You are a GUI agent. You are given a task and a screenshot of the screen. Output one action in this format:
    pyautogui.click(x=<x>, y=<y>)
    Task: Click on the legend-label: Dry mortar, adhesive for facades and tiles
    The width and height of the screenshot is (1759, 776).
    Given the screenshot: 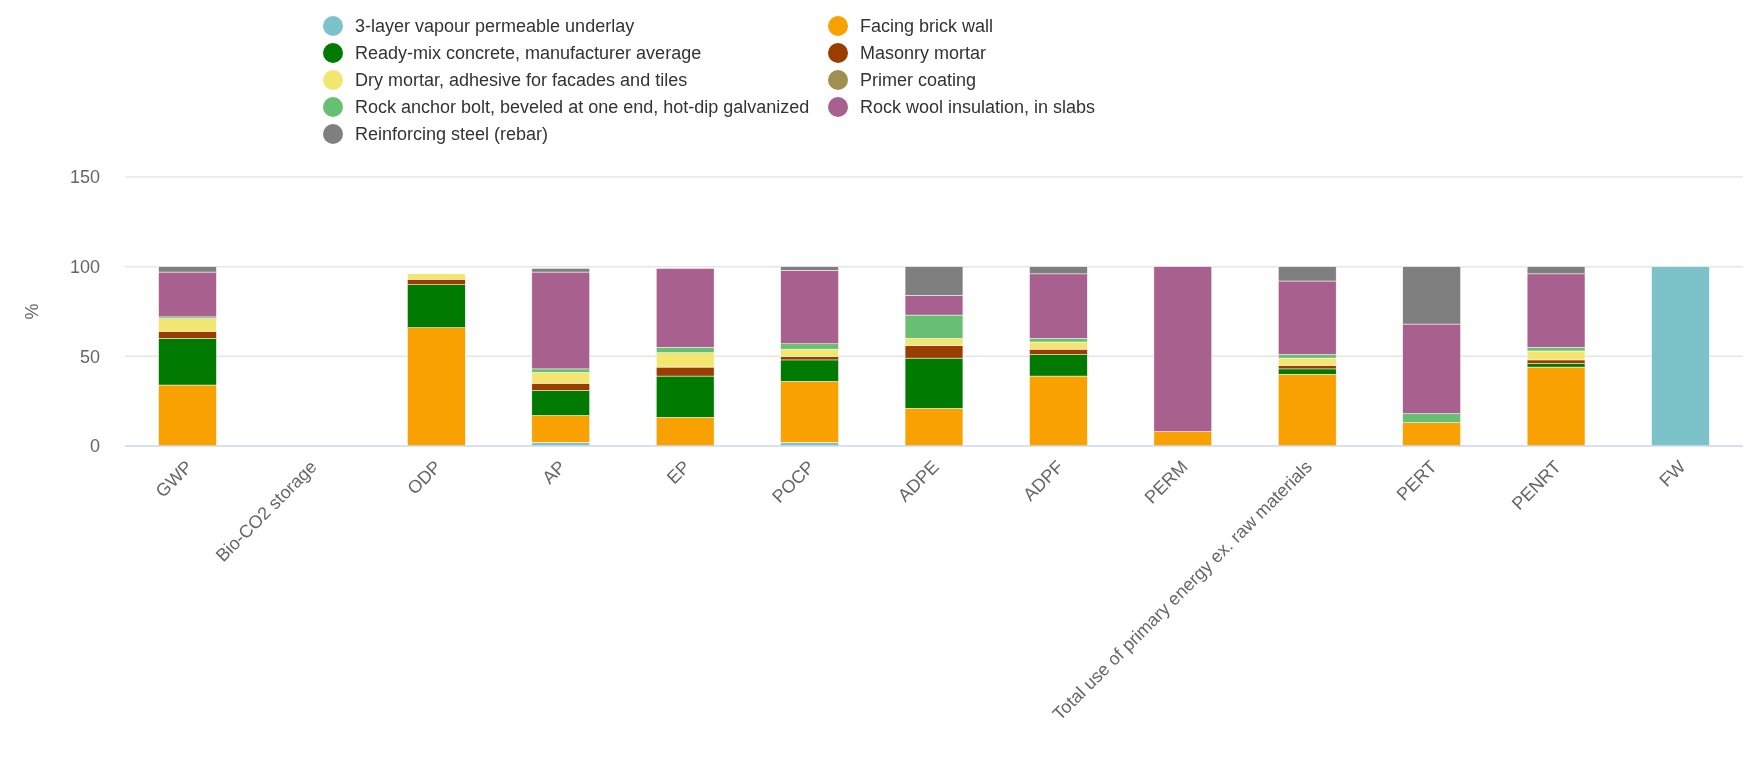 What is the action you would take?
    pyautogui.click(x=521, y=80)
    